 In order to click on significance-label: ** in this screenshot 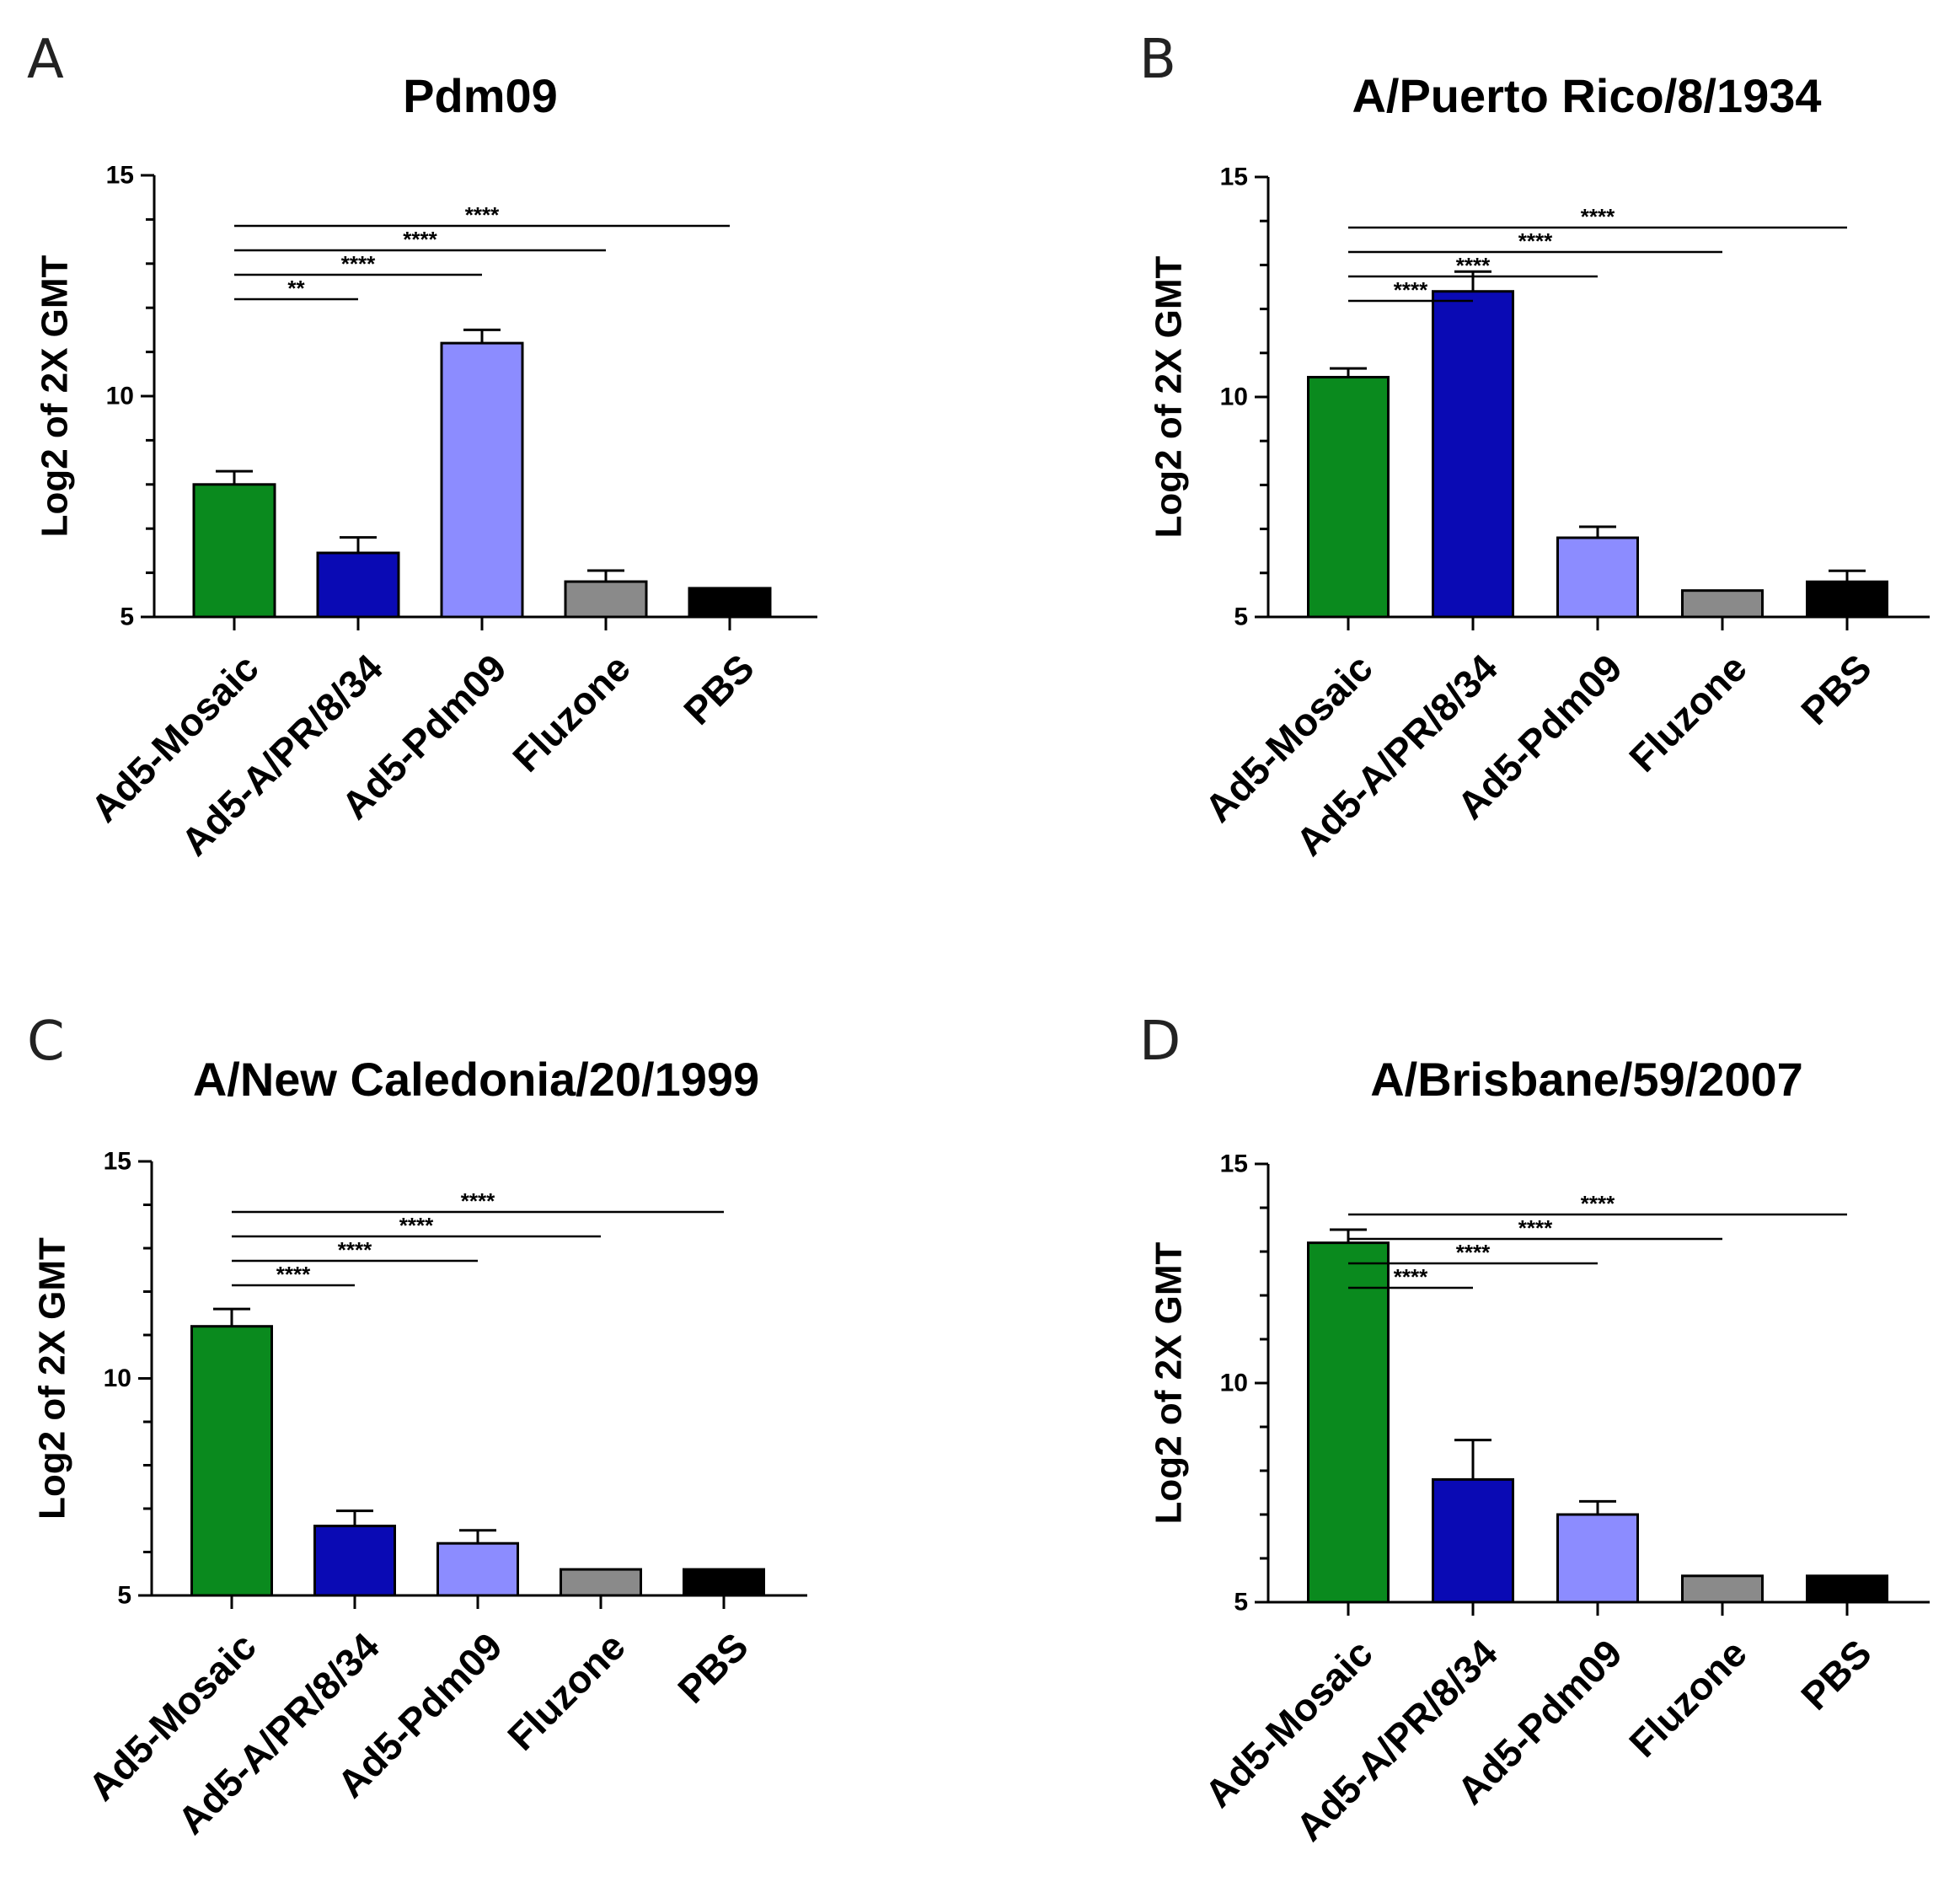, I will do `click(296, 288)`.